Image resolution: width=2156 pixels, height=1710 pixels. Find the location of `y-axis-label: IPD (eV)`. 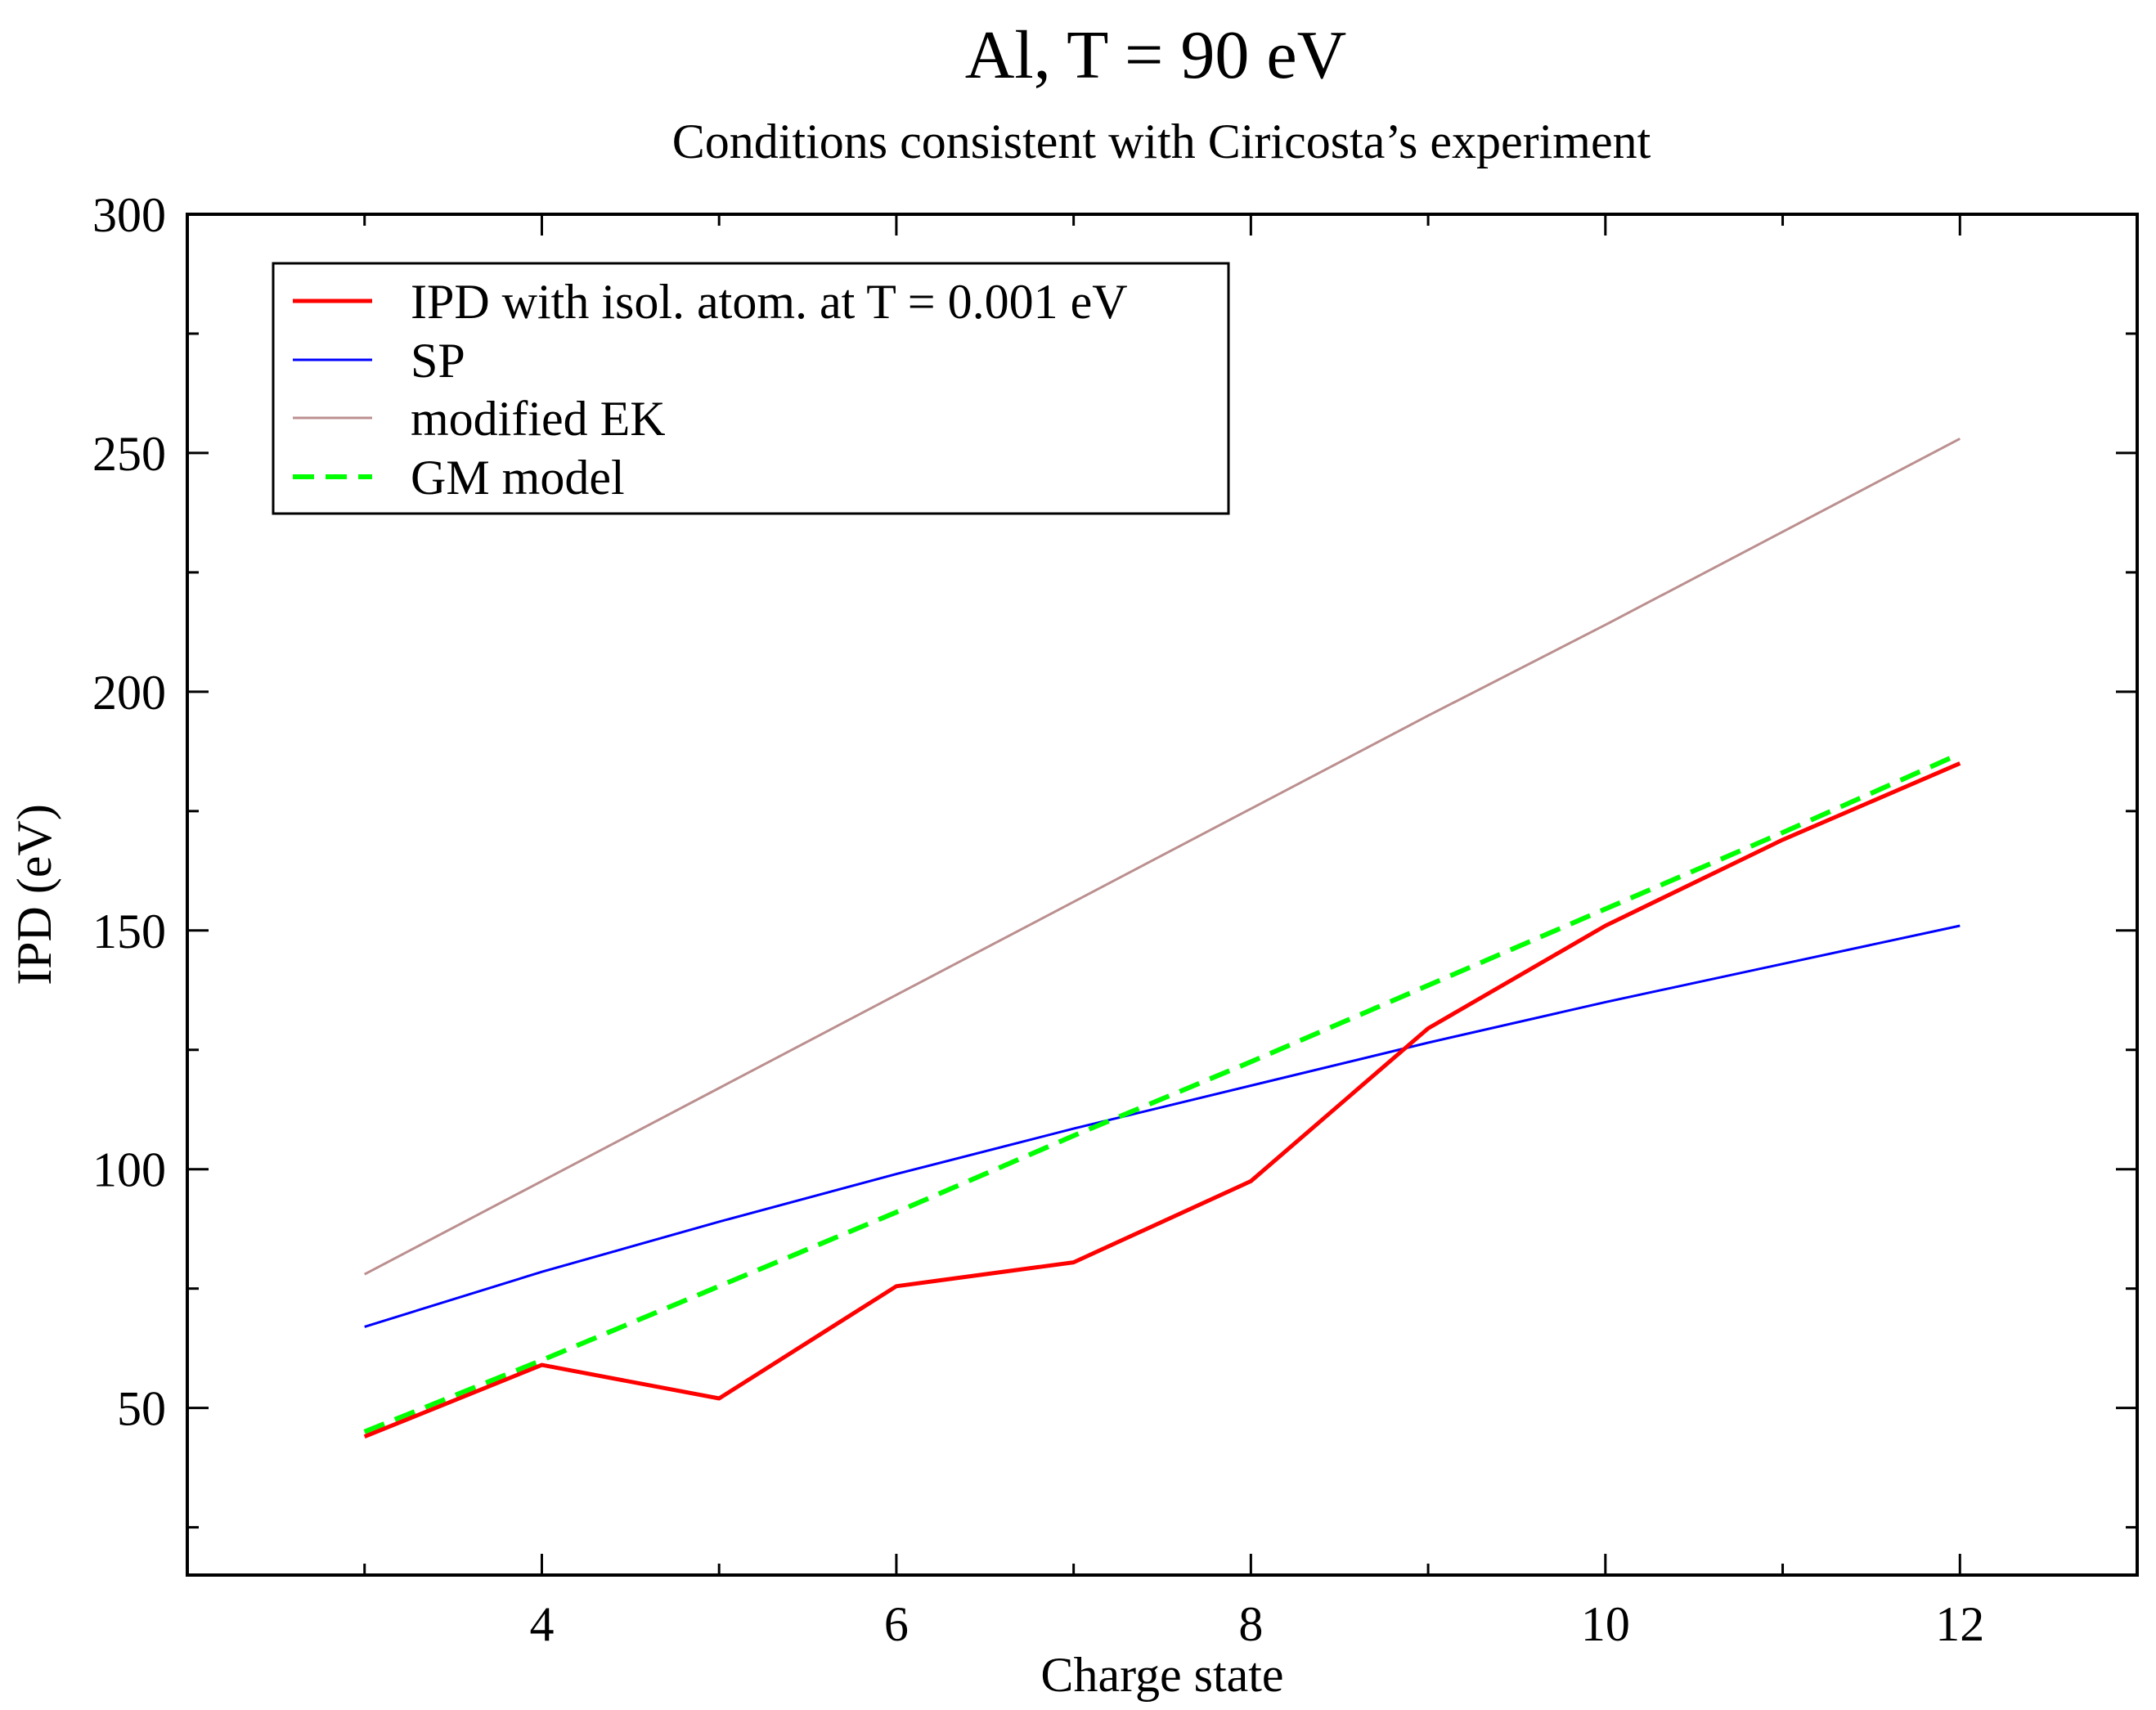

y-axis-label: IPD (eV) is located at coordinates (34, 894).